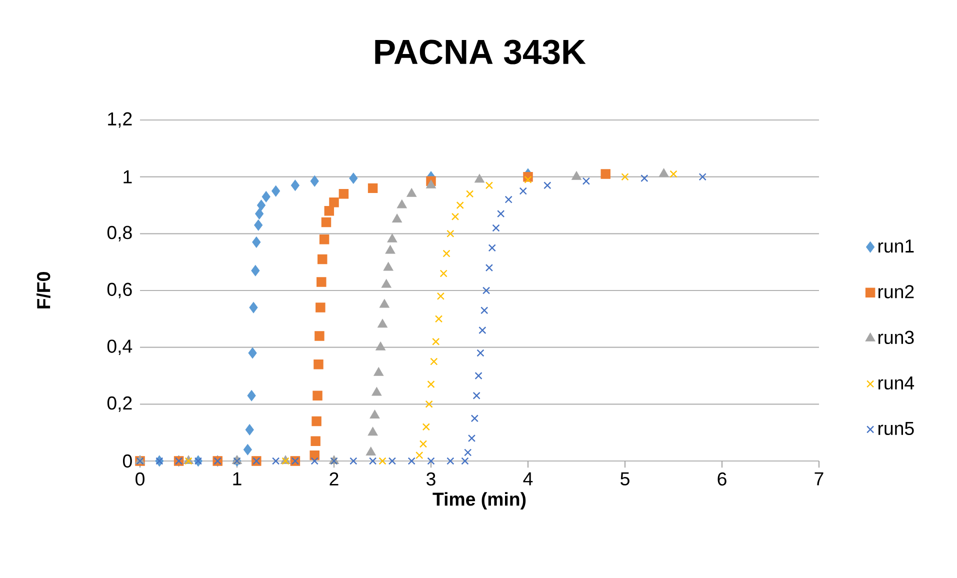 Image resolution: width=957 pixels, height=578 pixels. I want to click on y-tick-label: 1,2, so click(120, 120).